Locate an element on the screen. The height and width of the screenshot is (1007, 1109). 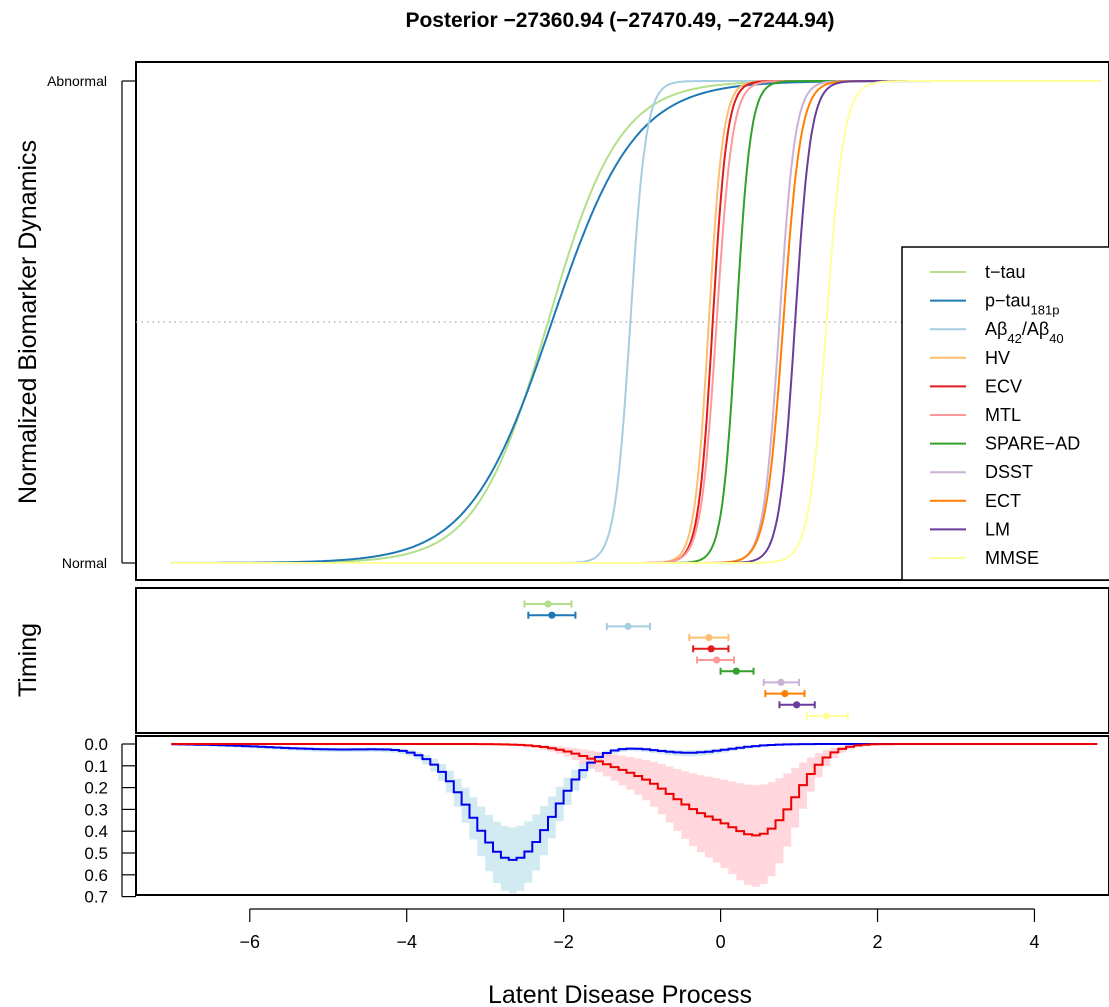
legend-label-spare-ad: SPARE−AD is located at coordinates (1032, 444).